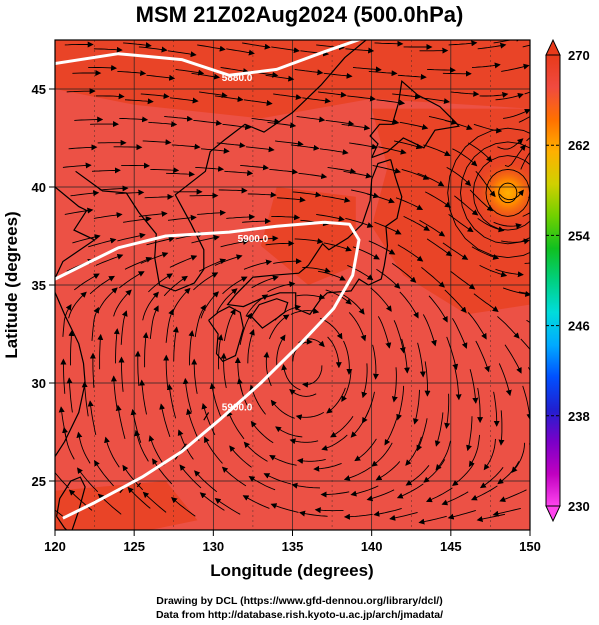 The height and width of the screenshot is (625, 599). Describe the element at coordinates (39, 187) in the screenshot. I see `y-tick-label: 40` at that location.